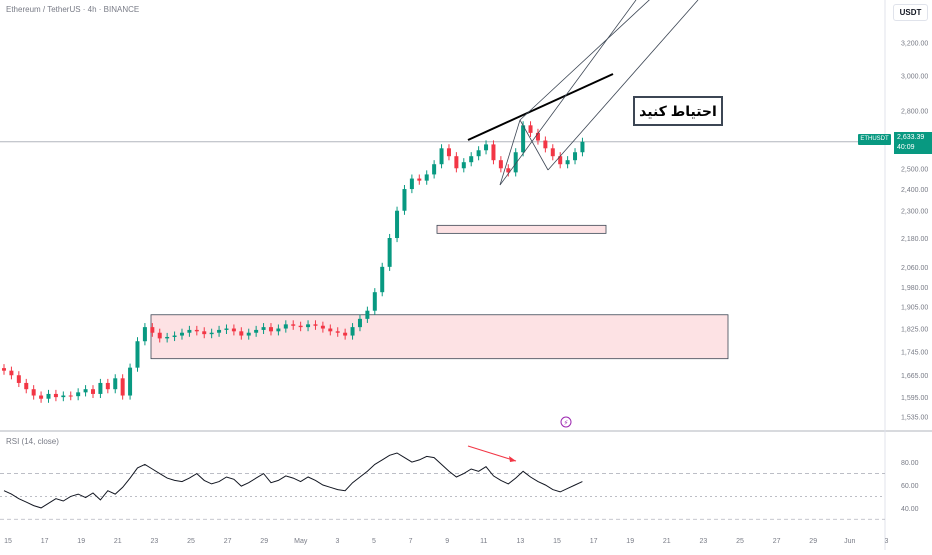 Image resolution: width=932 pixels, height=555 pixels. What do you see at coordinates (667, 541) in the screenshot?
I see `x-tick-label: 21` at bounding box center [667, 541].